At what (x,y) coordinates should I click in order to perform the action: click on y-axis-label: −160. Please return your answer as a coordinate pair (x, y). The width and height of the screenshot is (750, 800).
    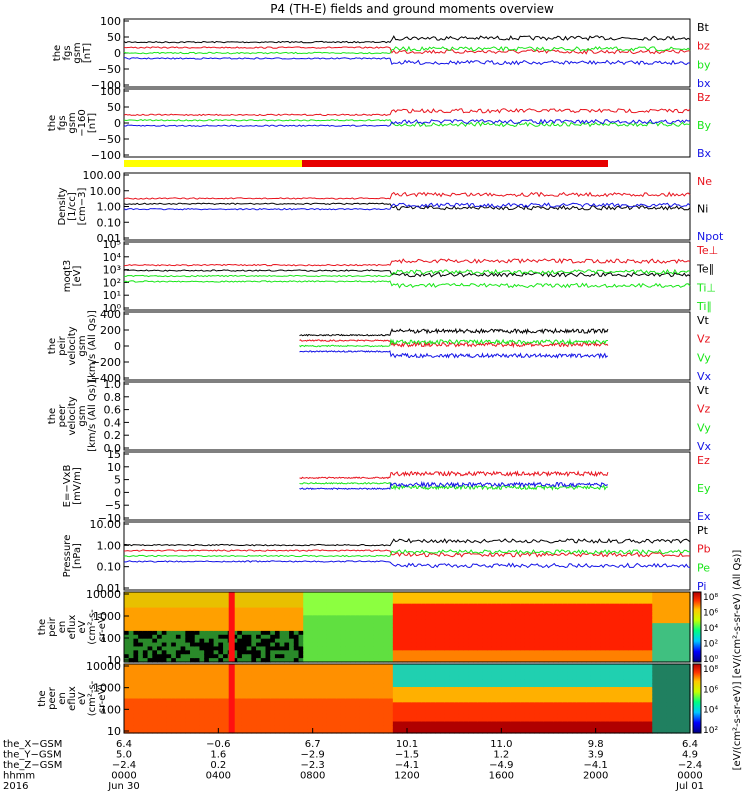
    Looking at the image, I should click on (82, 122).